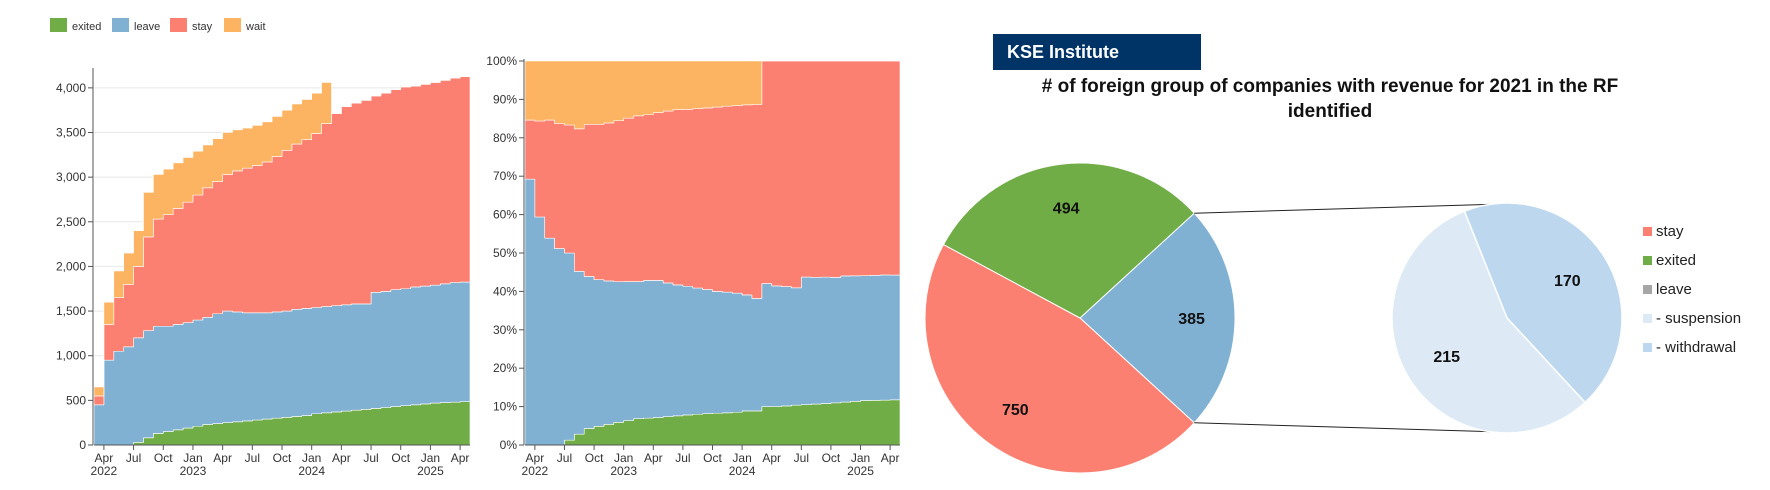 The image size is (1770, 490). I want to click on main-pie: 385 750 494, so click(1080, 318).